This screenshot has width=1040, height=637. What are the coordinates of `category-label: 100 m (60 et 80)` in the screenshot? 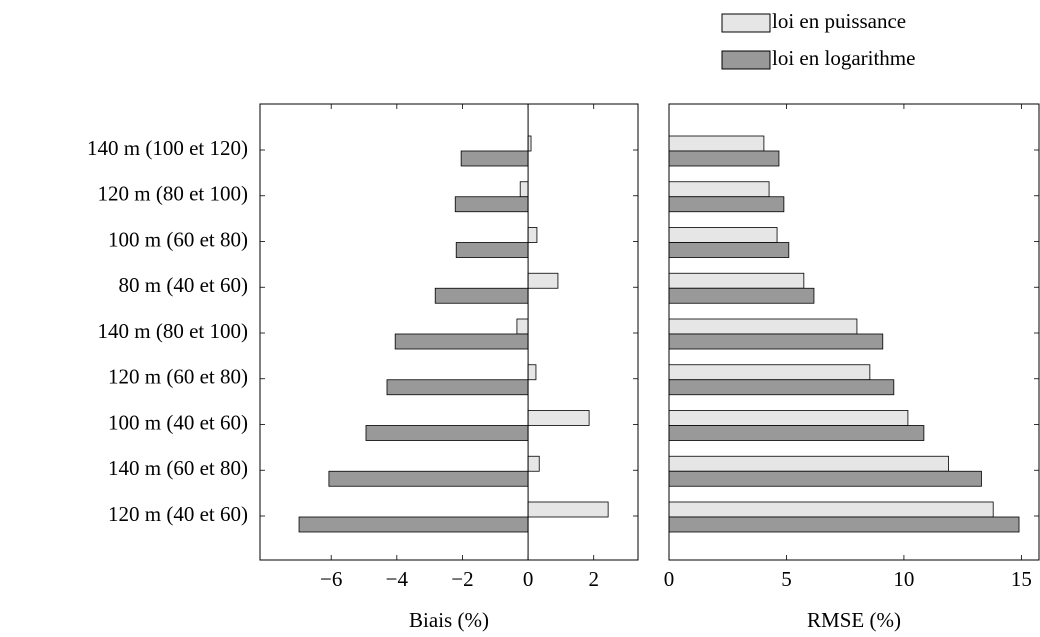 It's located at (178, 239).